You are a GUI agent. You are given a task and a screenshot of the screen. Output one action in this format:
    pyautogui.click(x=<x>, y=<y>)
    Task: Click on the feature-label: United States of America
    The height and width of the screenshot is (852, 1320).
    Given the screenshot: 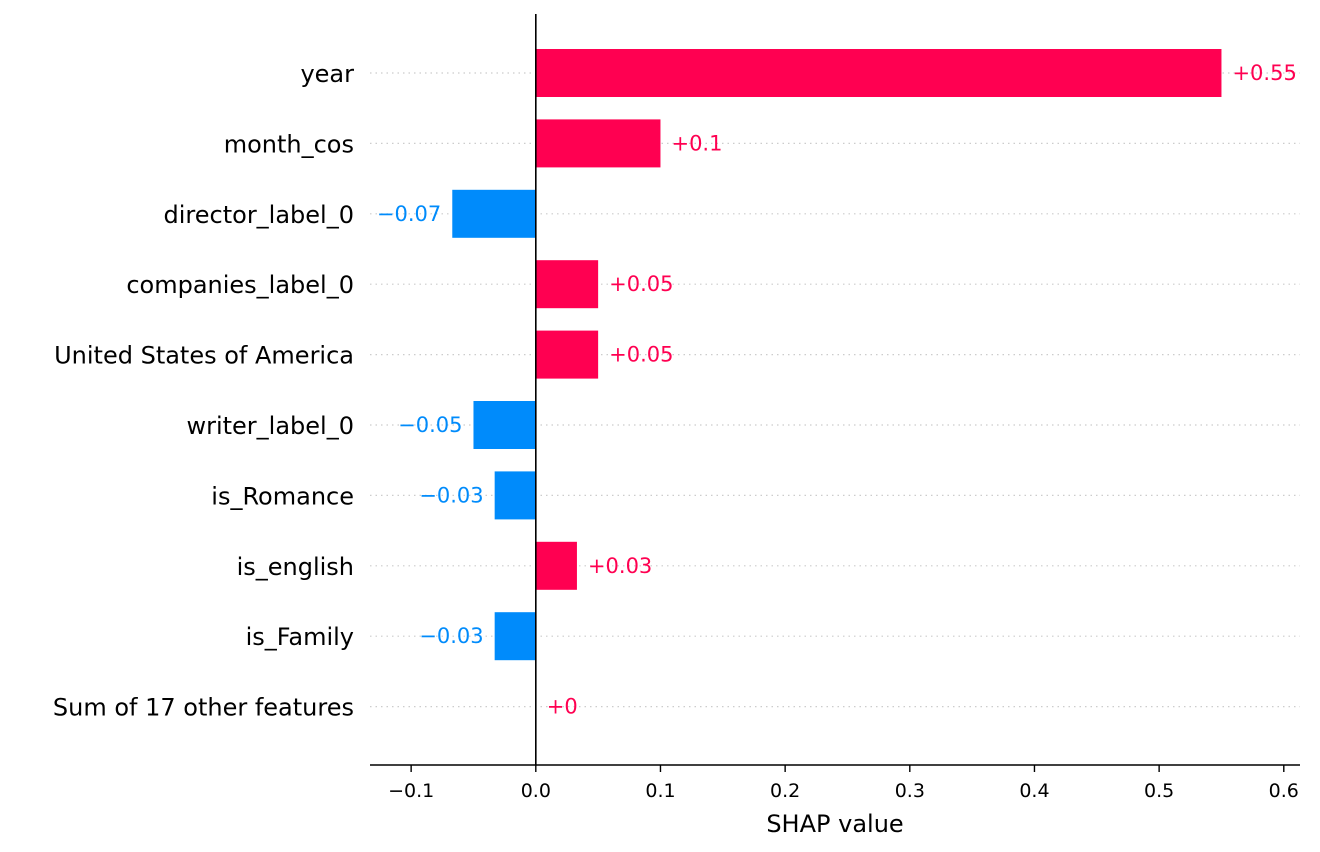 What is the action you would take?
    pyautogui.click(x=204, y=356)
    